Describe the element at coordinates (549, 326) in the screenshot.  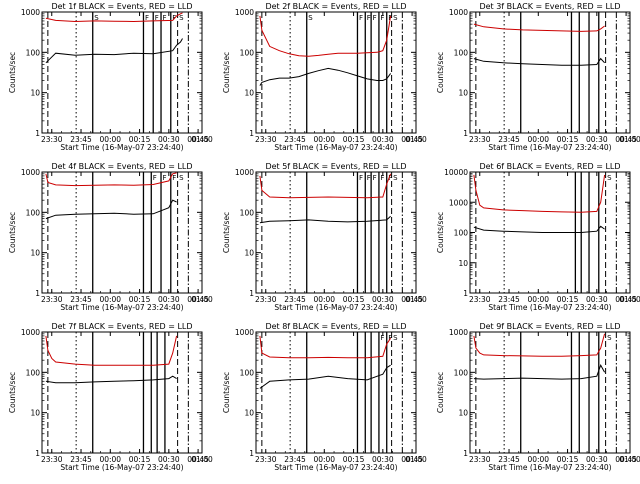
I see `panel-title: Det 9f BLACK = Events, RED = LLD` at that location.